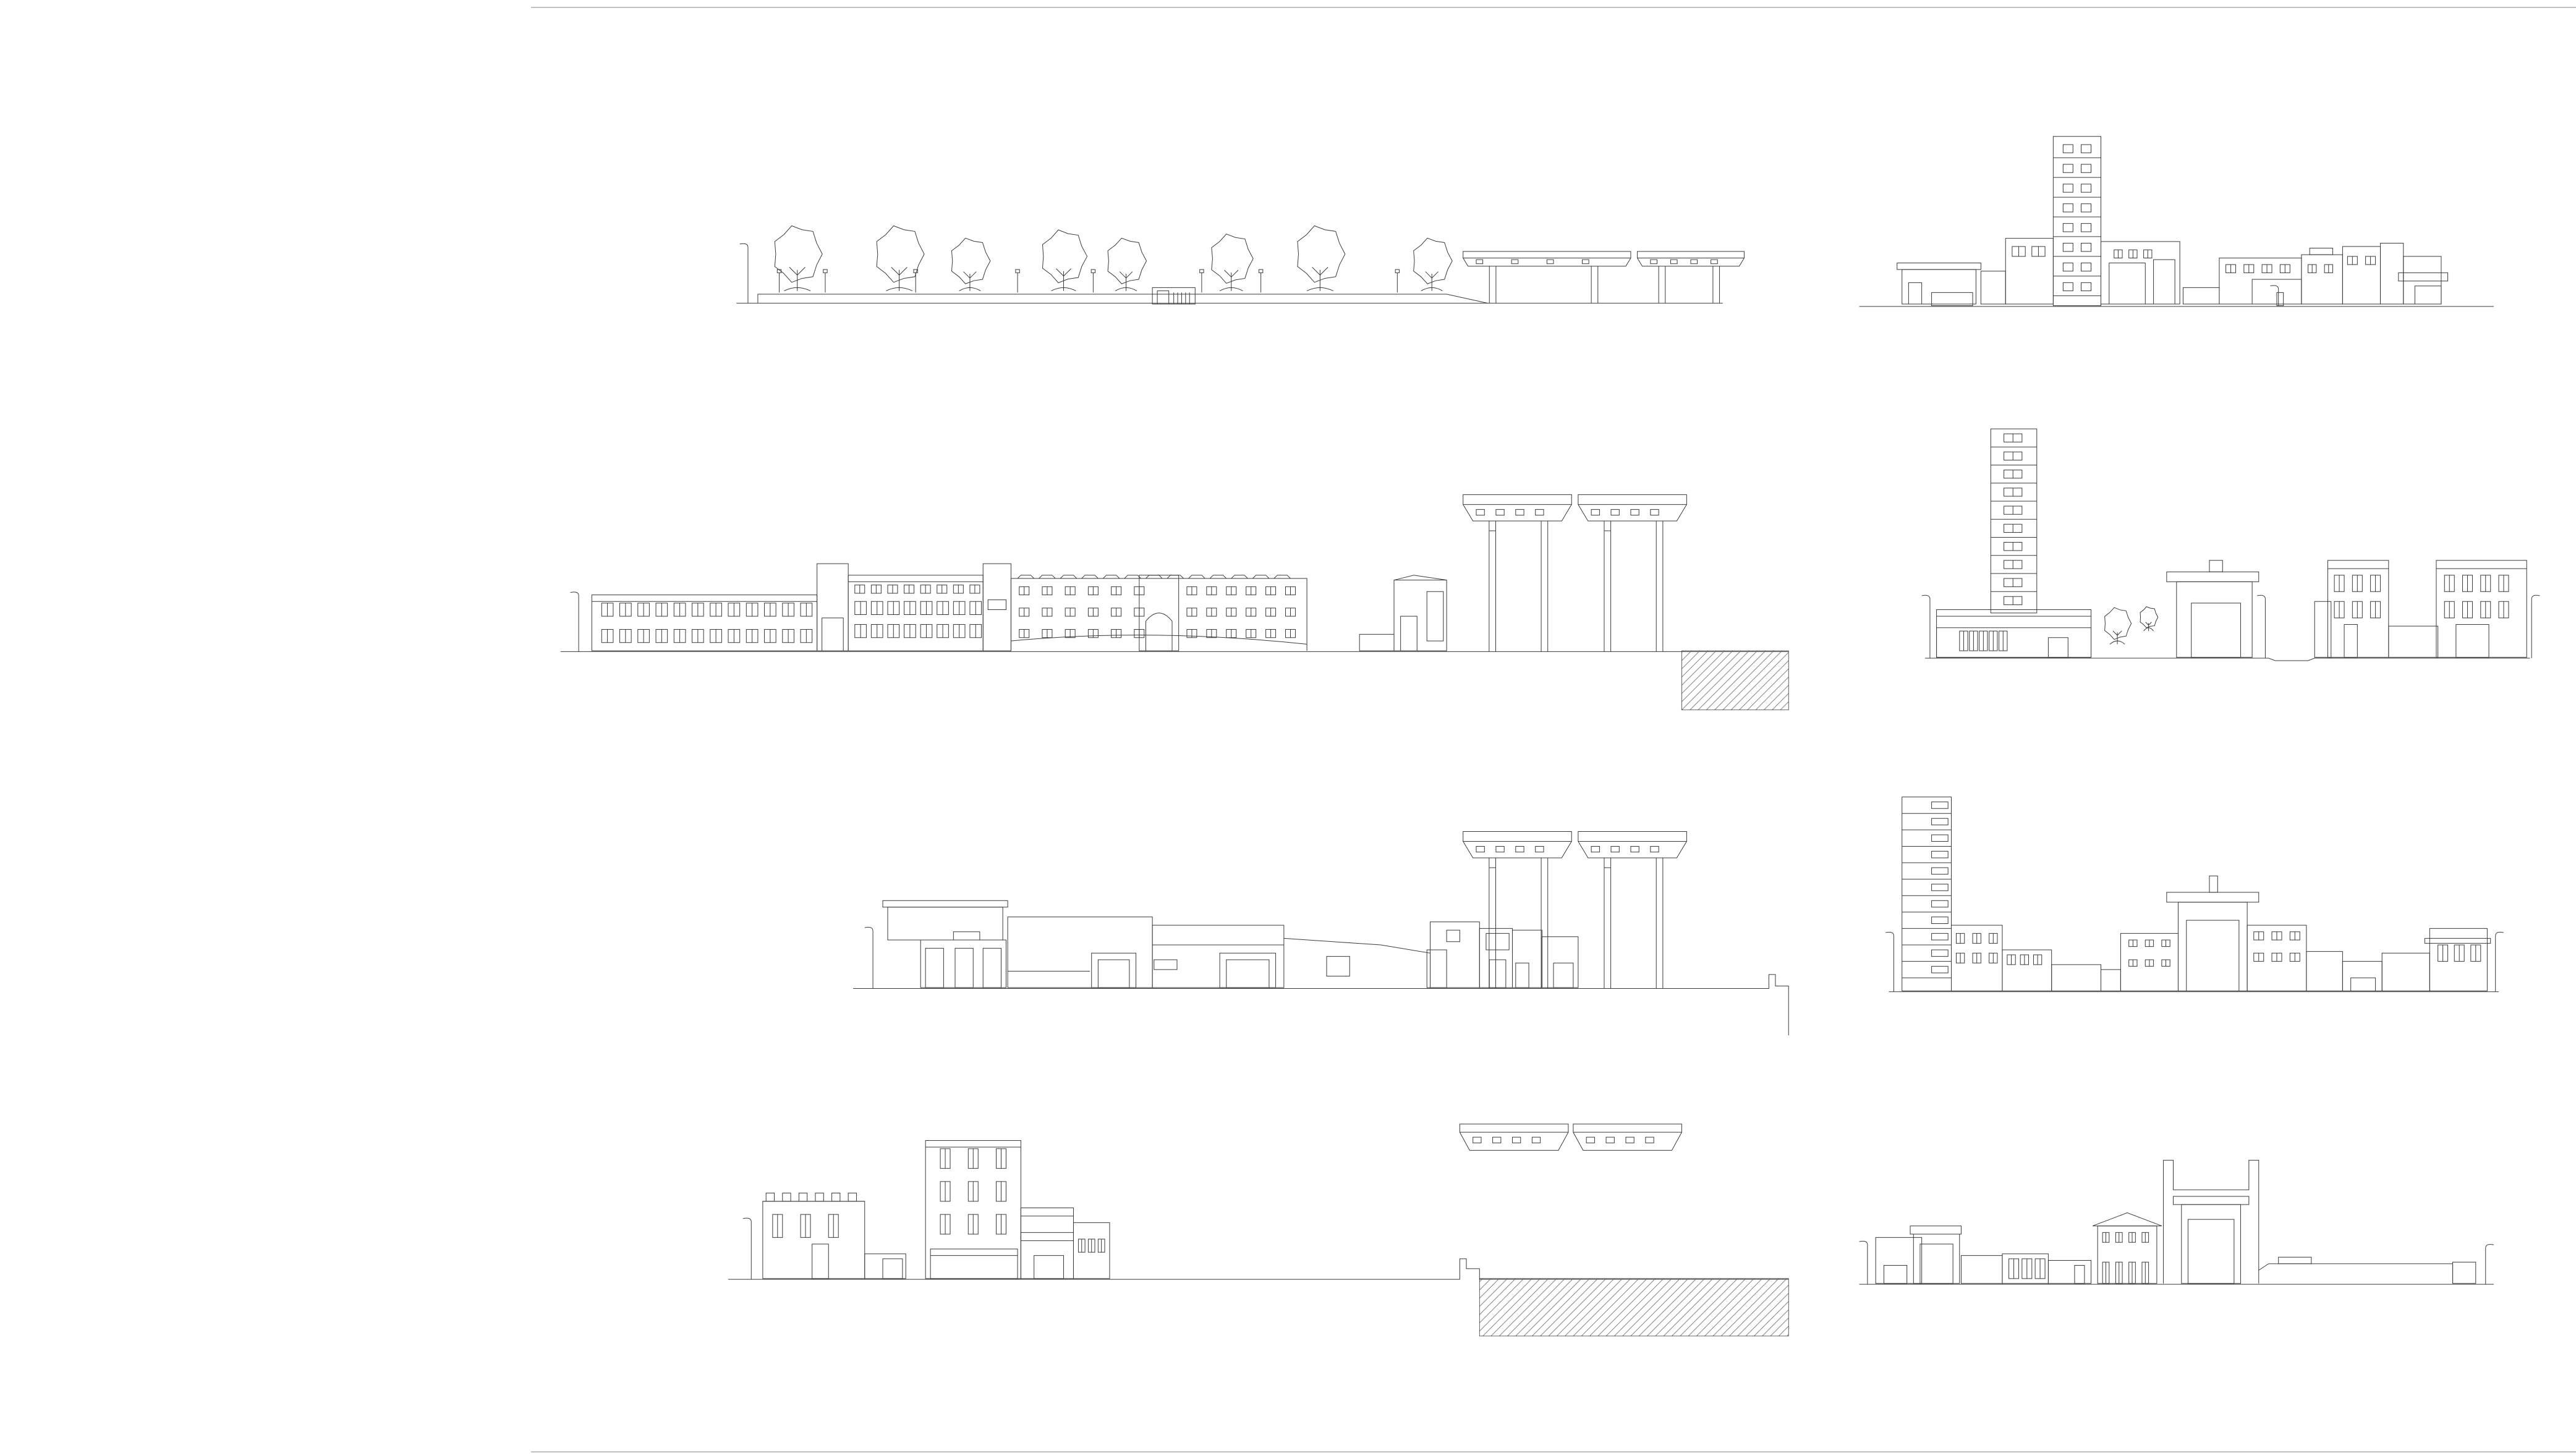  Describe the element at coordinates (1017, 944) in the screenshot. I see `warehouse` at that location.